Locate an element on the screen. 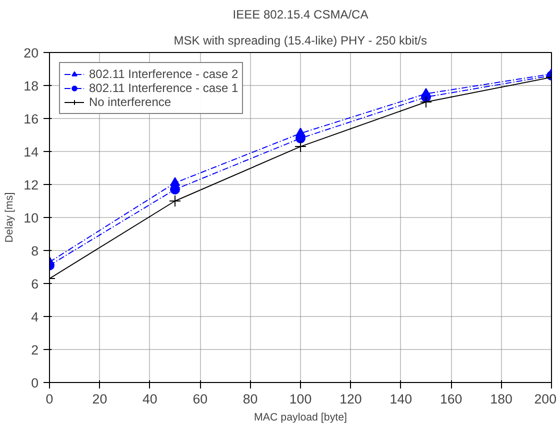 This screenshot has width=558, height=428. y-tick-label: 6 is located at coordinates (35, 284).